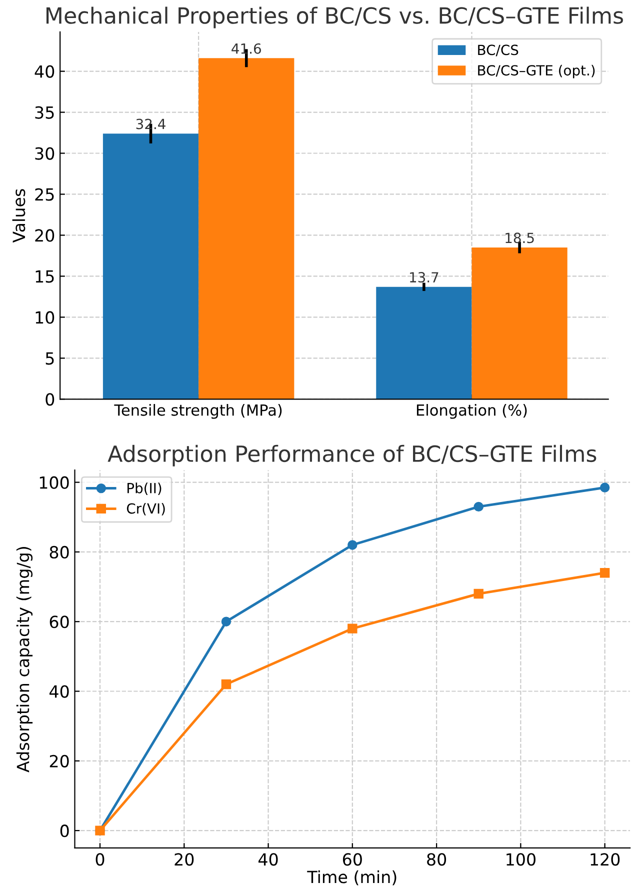 The height and width of the screenshot is (887, 639). Describe the element at coordinates (50, 358) in the screenshot. I see `y-tick-label: 5` at that location.